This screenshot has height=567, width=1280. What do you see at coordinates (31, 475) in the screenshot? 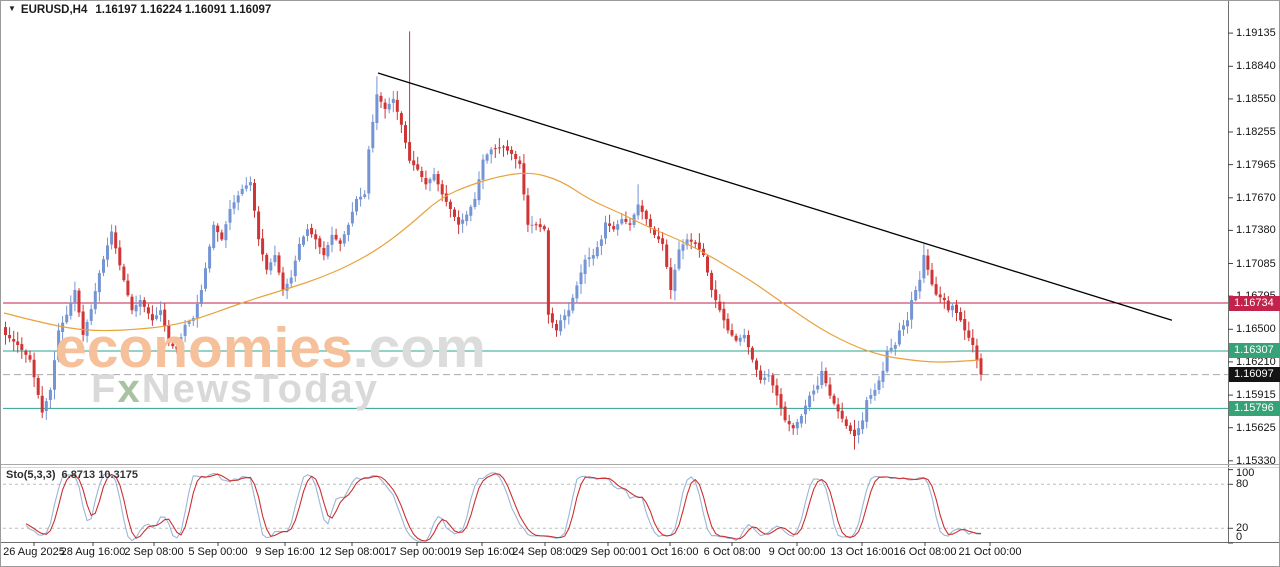
I see `stochastic-name: Sto(5,3,3)` at bounding box center [31, 475].